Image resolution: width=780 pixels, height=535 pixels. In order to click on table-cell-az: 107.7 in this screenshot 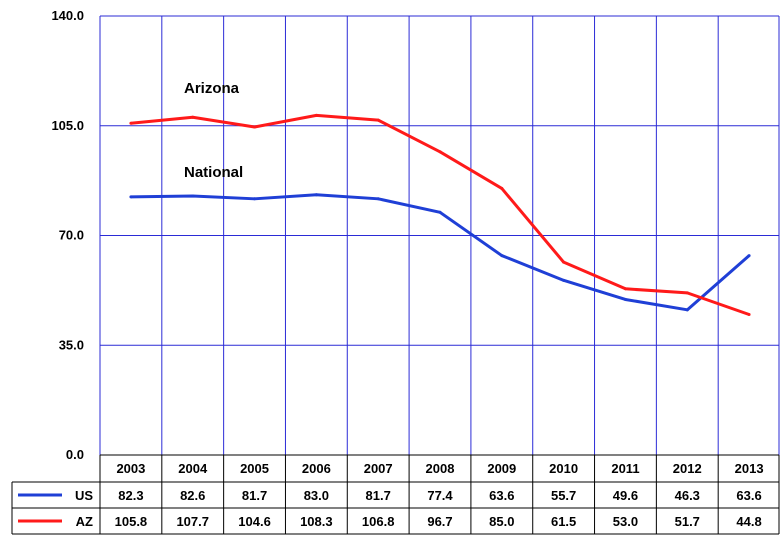, I will do `click(192, 521)`.